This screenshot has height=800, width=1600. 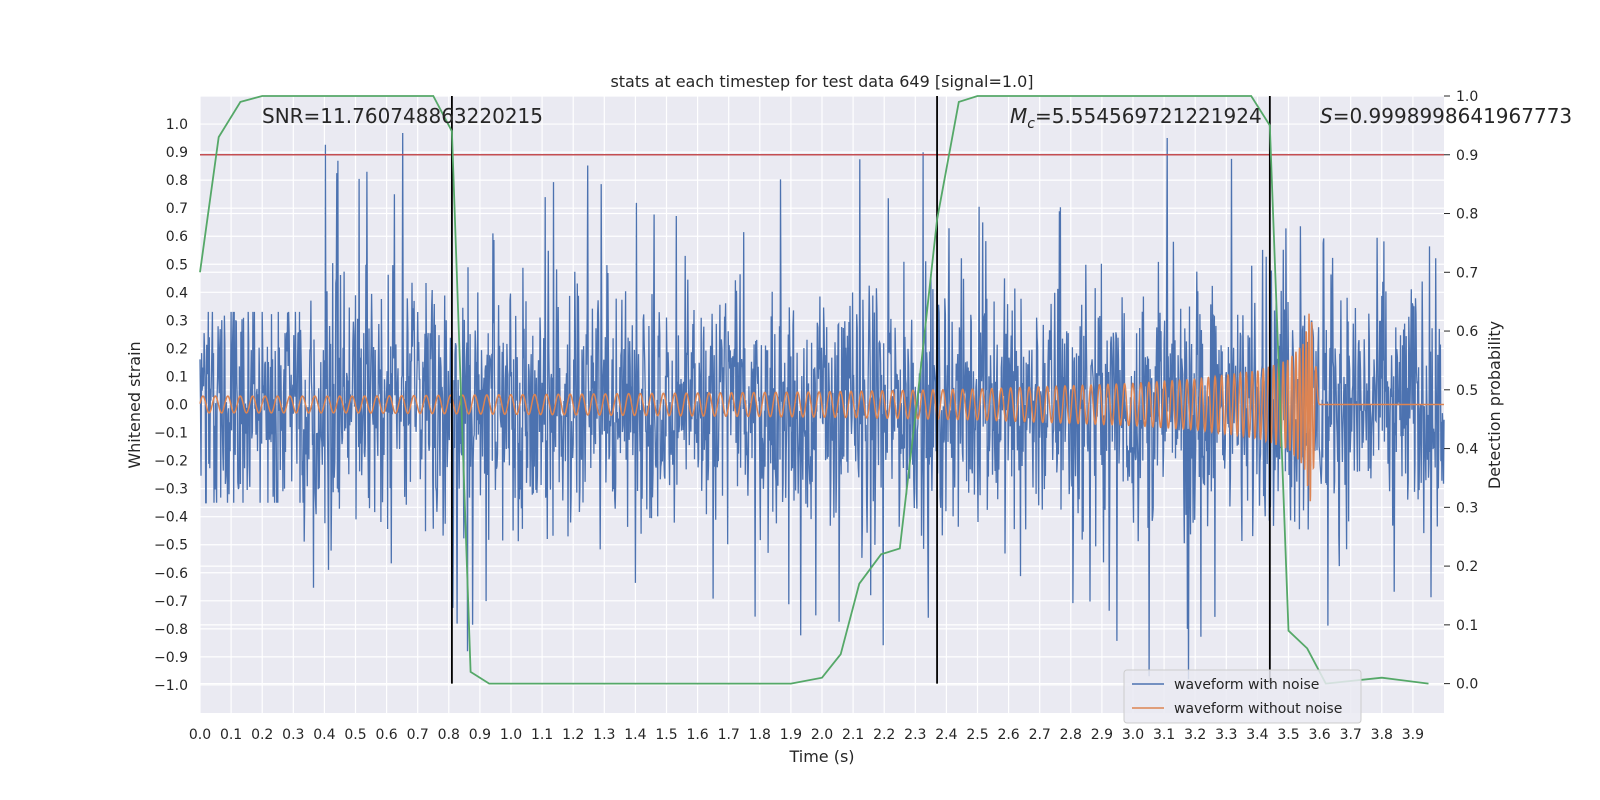 I want to click on x-tick-label: 1.0, so click(x=511, y=735).